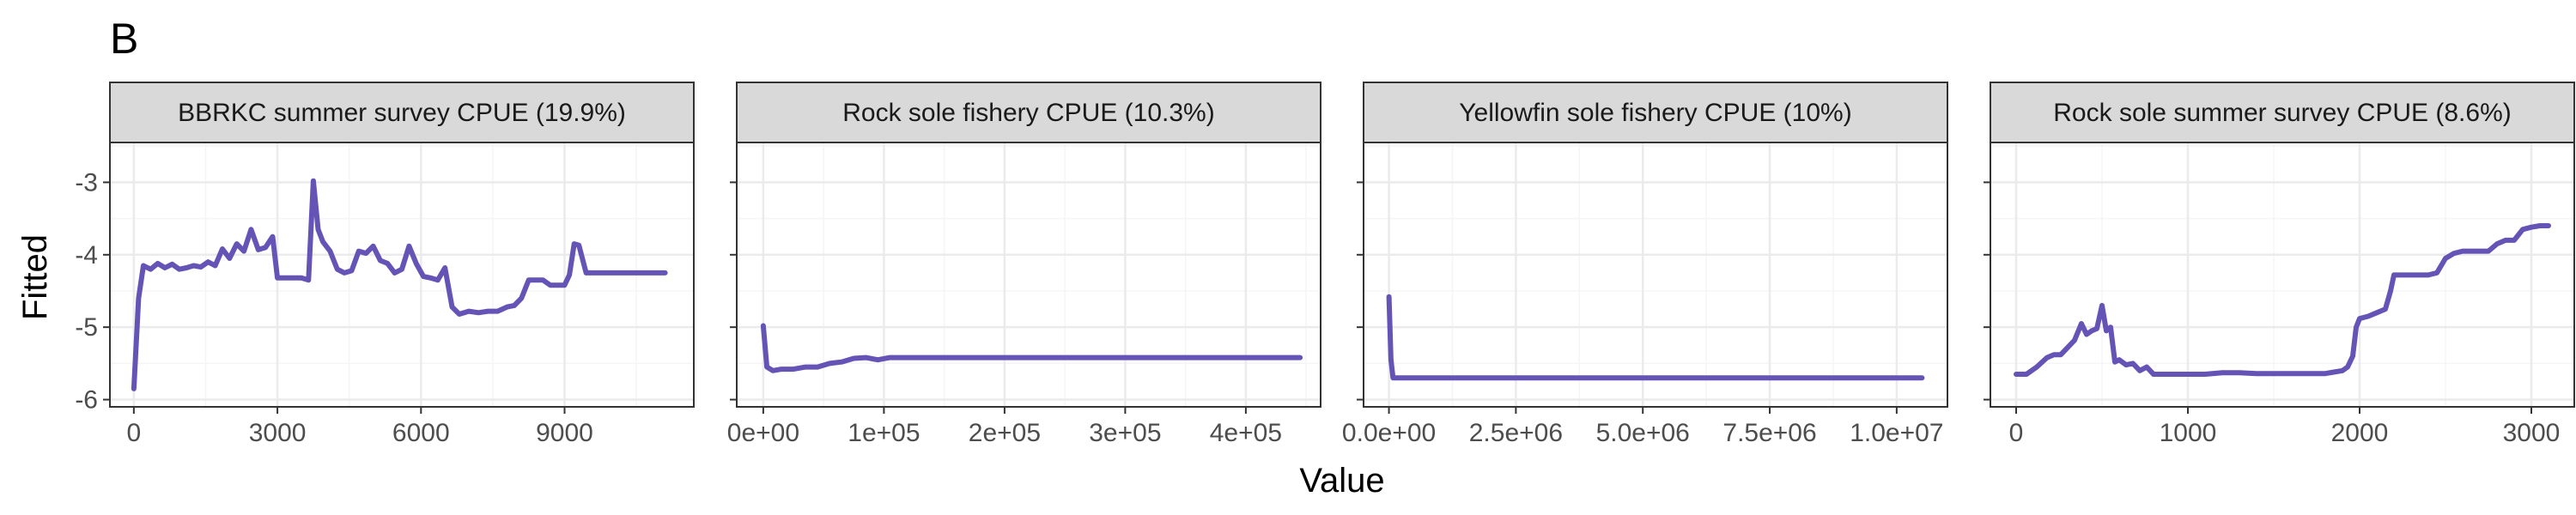 The image size is (2576, 515). Describe the element at coordinates (1896, 433) in the screenshot. I see `x-tick-label: 1.0e+07` at that location.